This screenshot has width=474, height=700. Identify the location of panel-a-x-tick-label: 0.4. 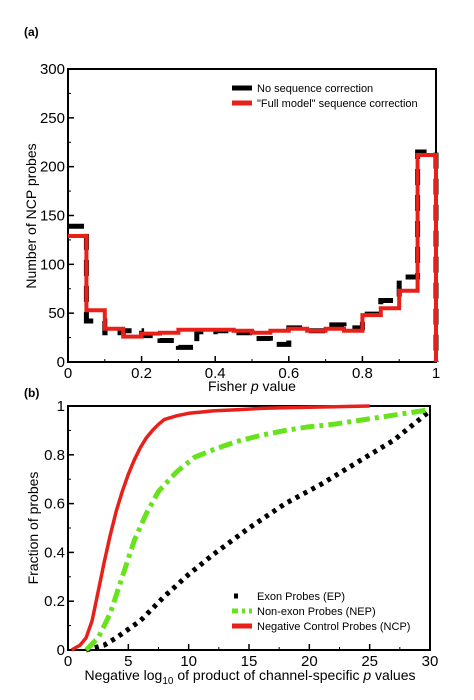
(215, 373).